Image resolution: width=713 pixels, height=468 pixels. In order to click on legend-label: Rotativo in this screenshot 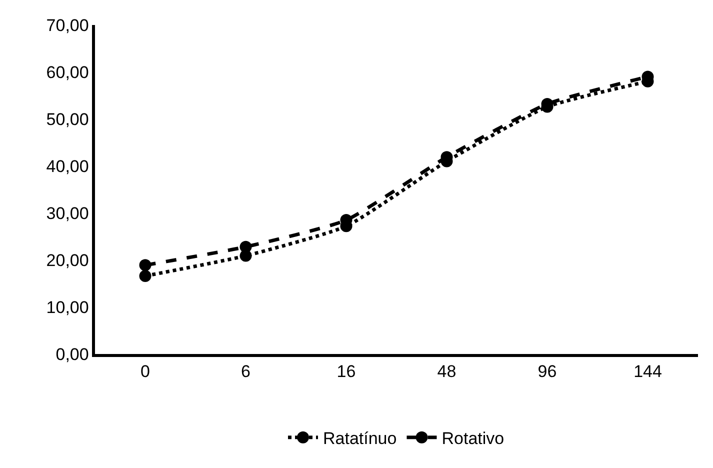, I will do `click(473, 438)`.